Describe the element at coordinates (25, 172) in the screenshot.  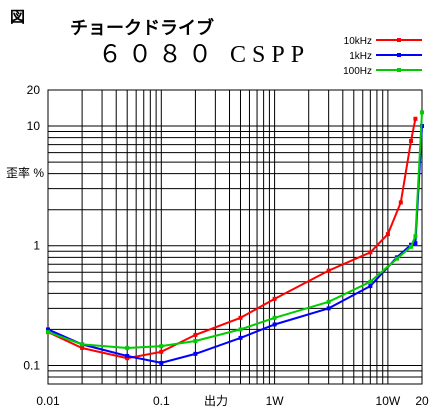
I see `y-axis-label: 歪率 %` at that location.